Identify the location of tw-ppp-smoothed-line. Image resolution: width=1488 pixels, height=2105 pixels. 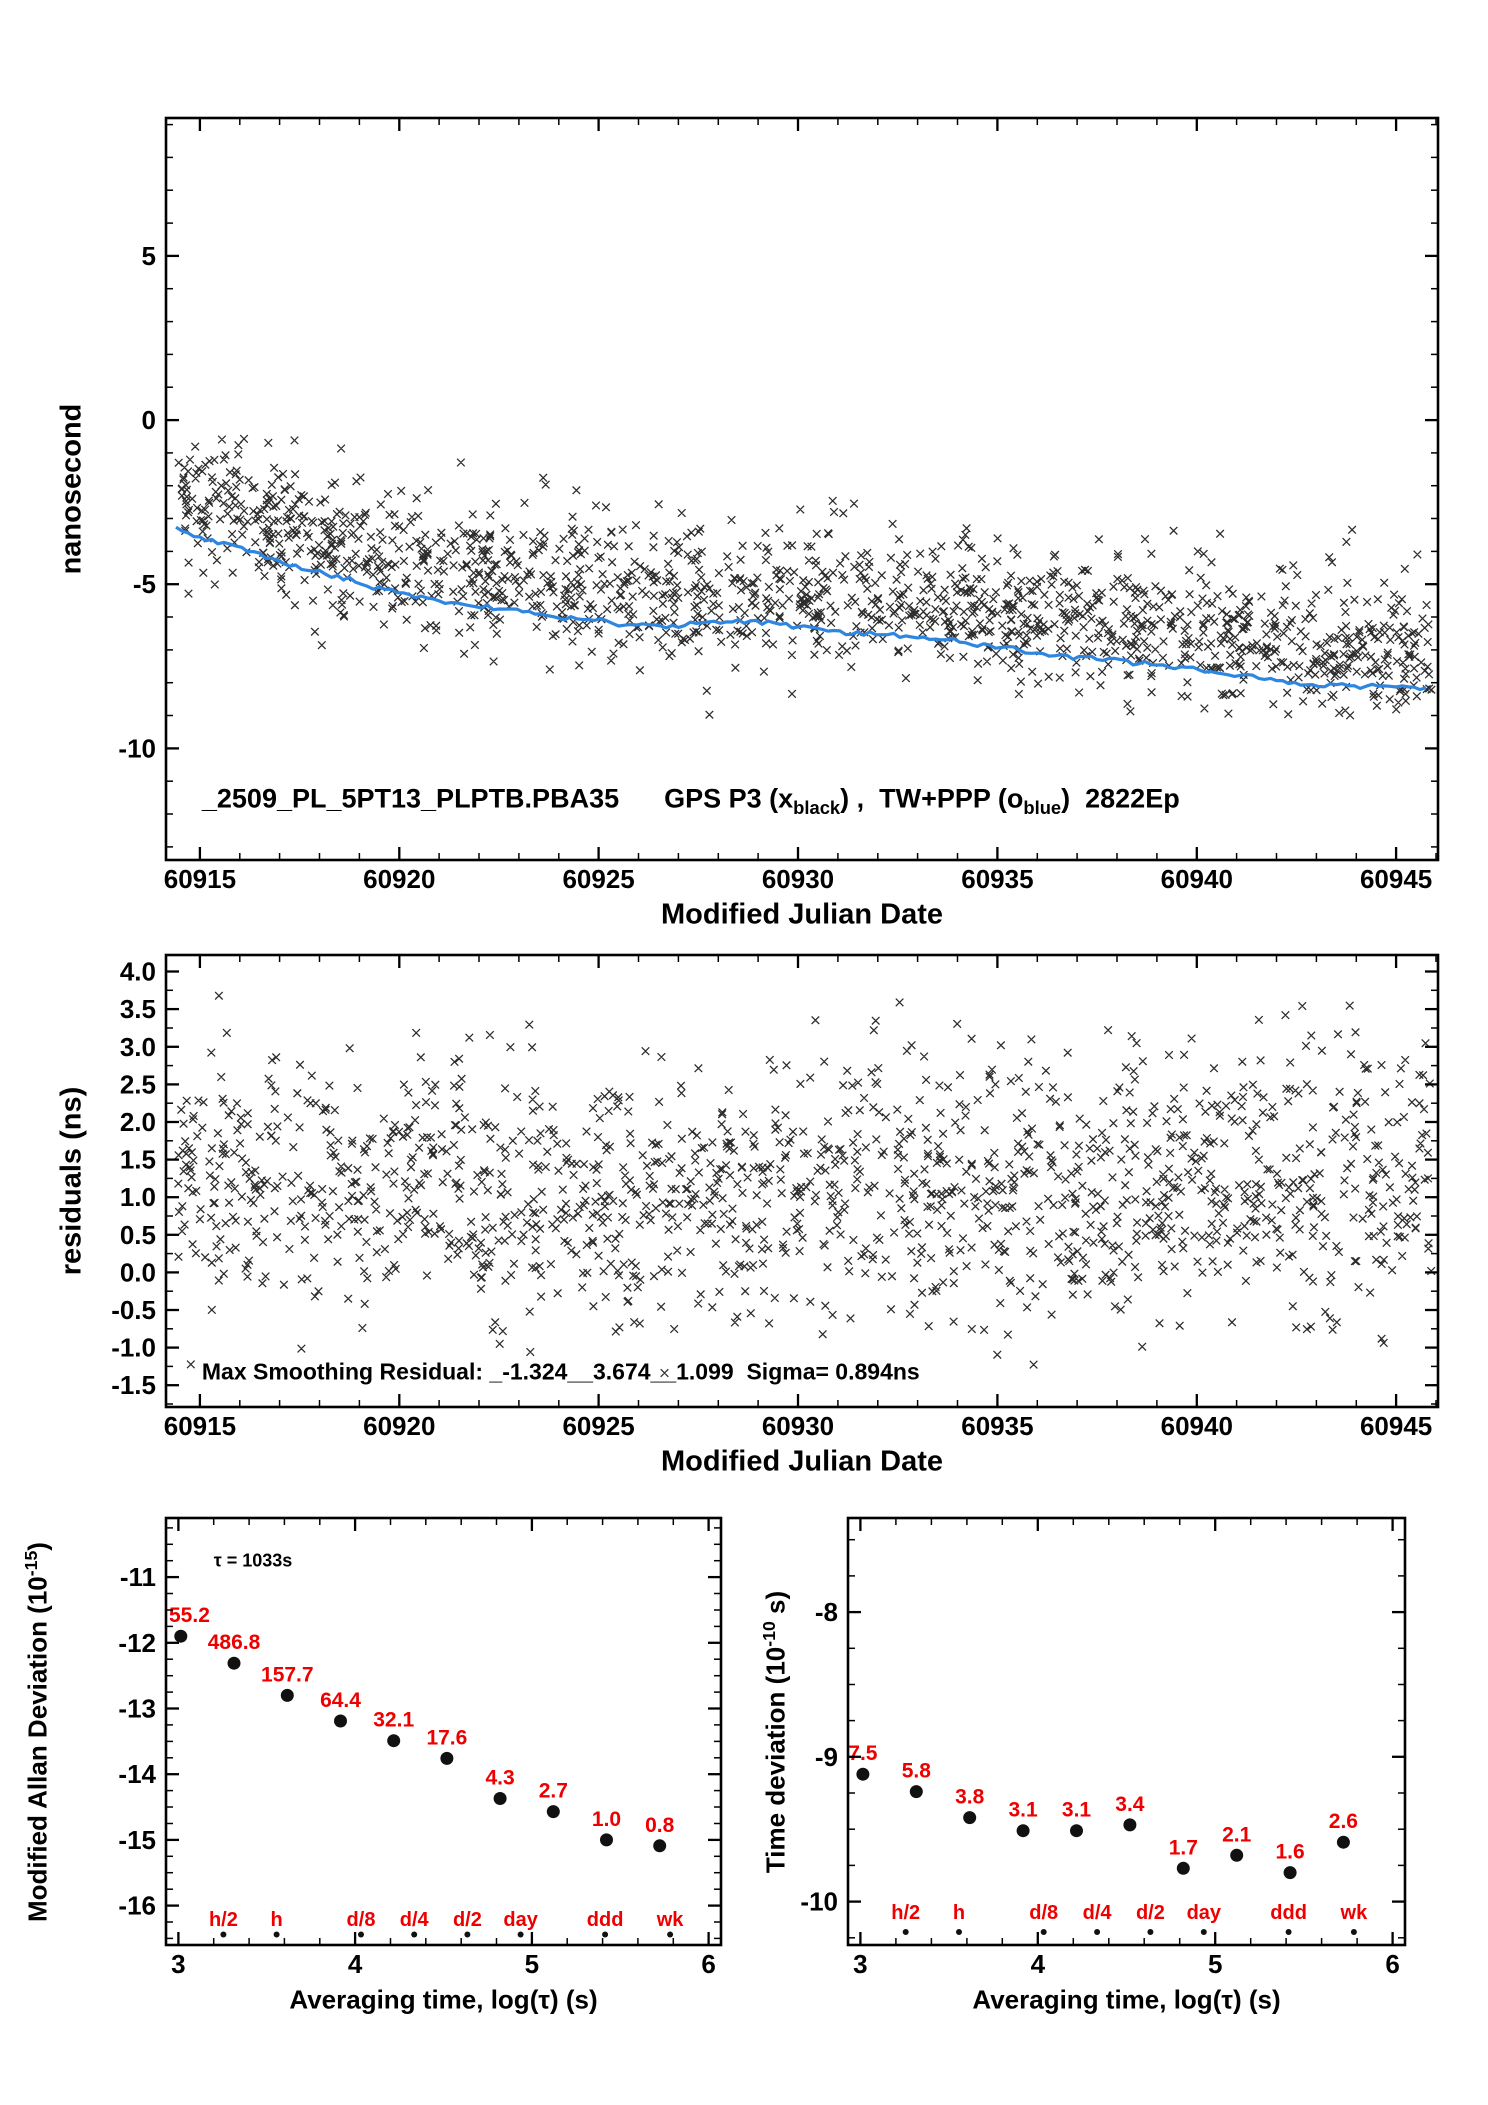
(801, 608).